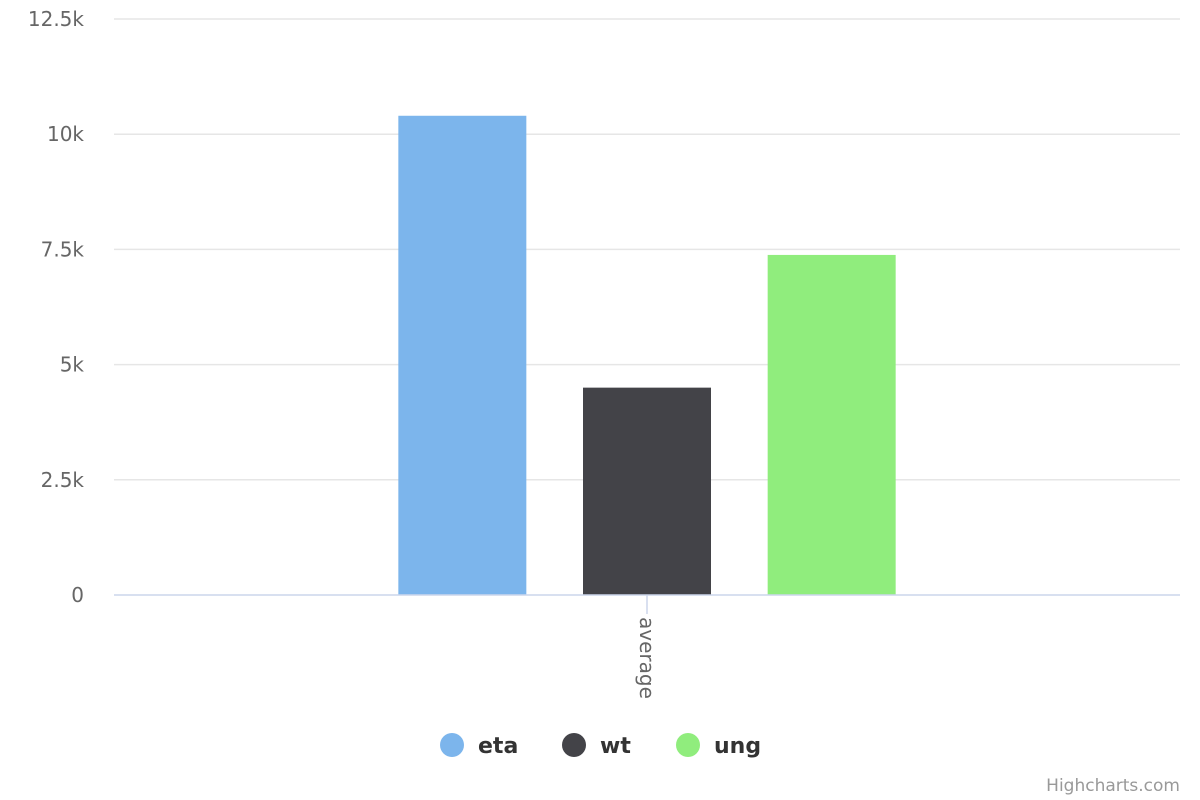 This screenshot has width=1200, height=800. Describe the element at coordinates (596, 746) in the screenshot. I see `legend-item-wt: wt` at that location.